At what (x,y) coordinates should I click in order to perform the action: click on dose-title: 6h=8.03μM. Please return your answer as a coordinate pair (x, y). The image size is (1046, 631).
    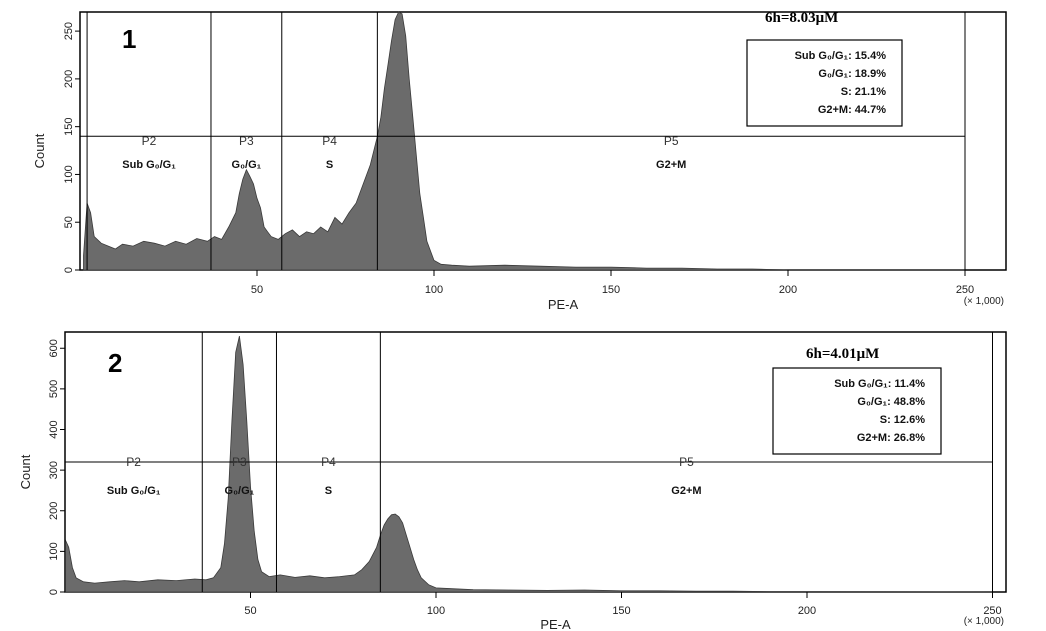
    Looking at the image, I should click on (801, 18).